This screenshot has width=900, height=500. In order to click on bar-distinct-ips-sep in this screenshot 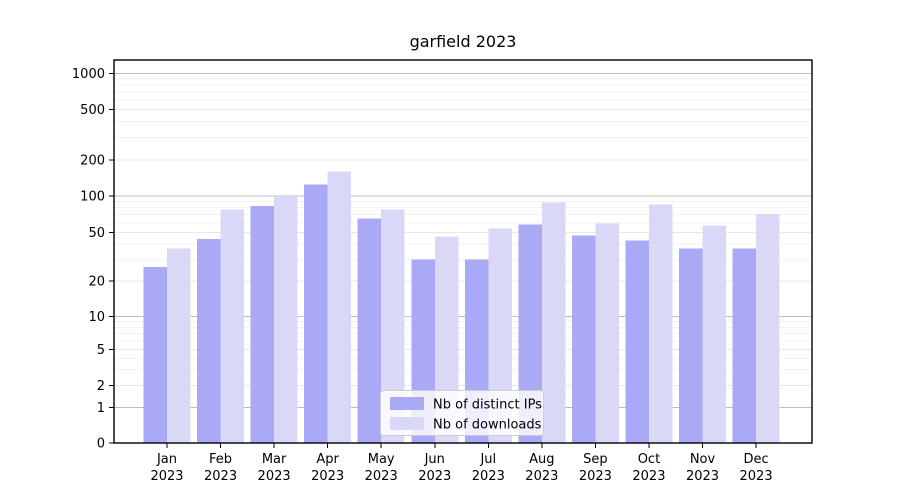, I will do `click(583, 339)`.